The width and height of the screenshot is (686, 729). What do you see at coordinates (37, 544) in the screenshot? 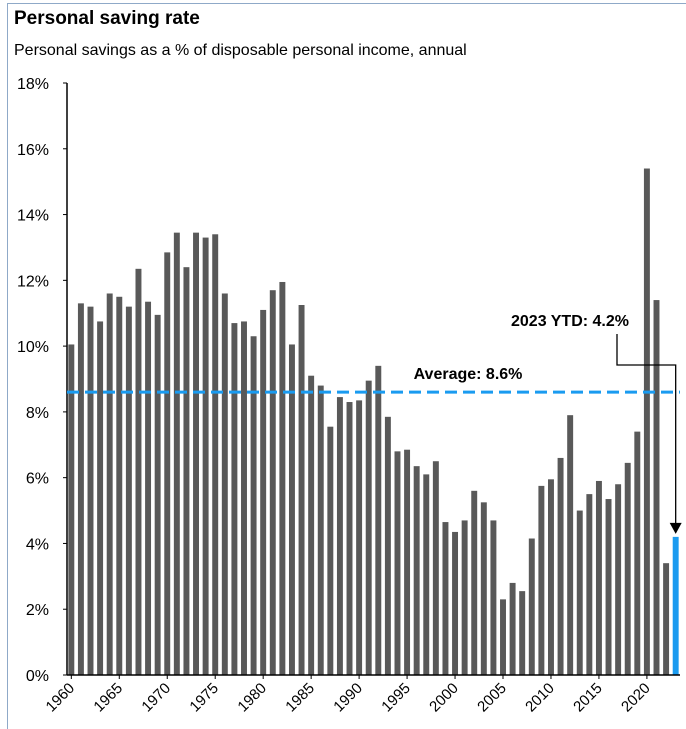
I see `y-tick-label: 4%` at bounding box center [37, 544].